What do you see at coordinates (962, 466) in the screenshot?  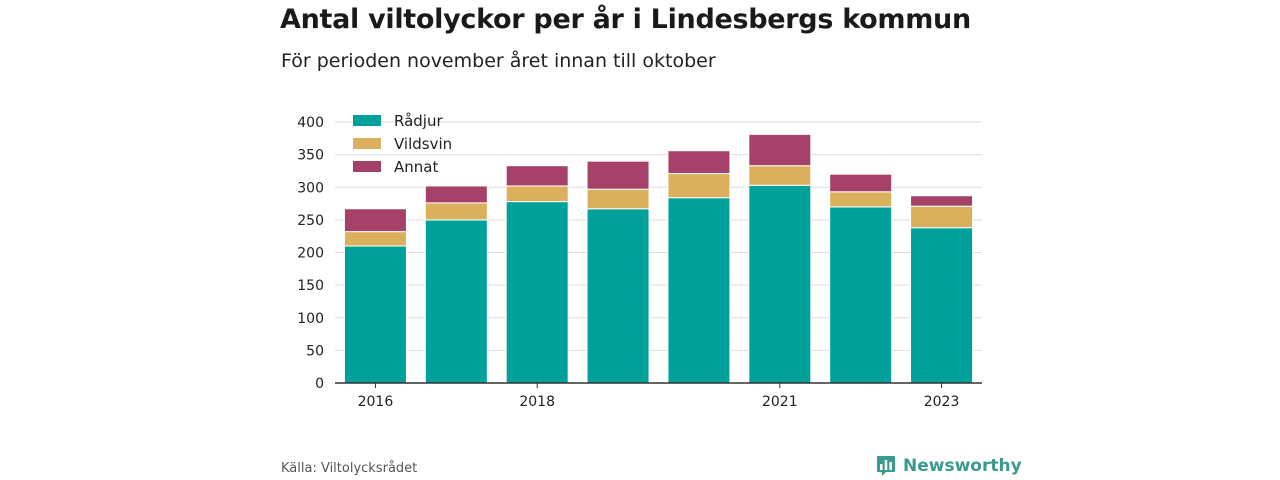 I see `brand-name: Newsworthy` at bounding box center [962, 466].